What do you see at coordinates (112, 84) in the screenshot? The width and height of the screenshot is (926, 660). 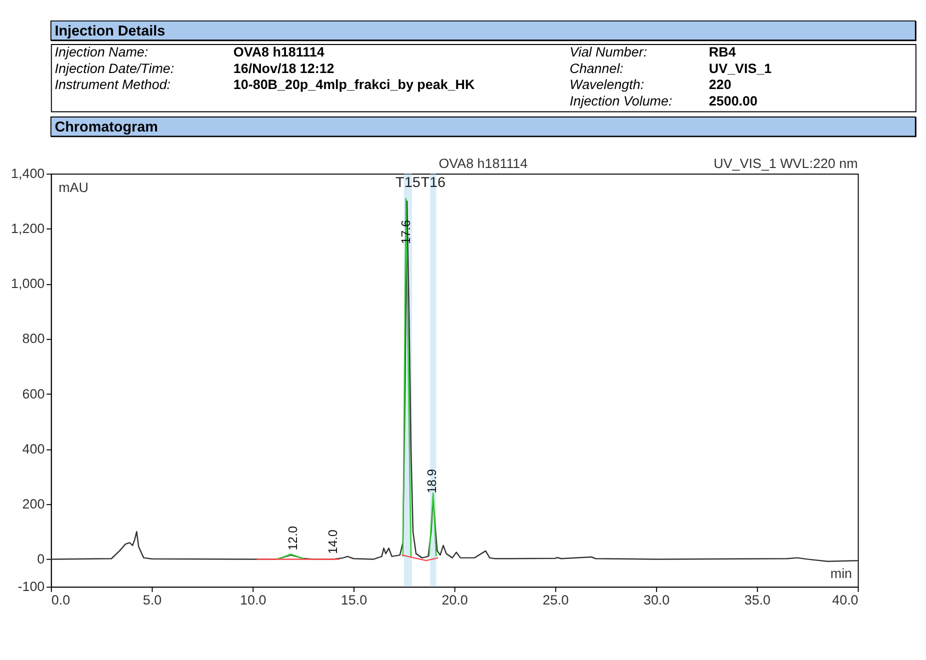 I see `text: Instrument Method:` at bounding box center [112, 84].